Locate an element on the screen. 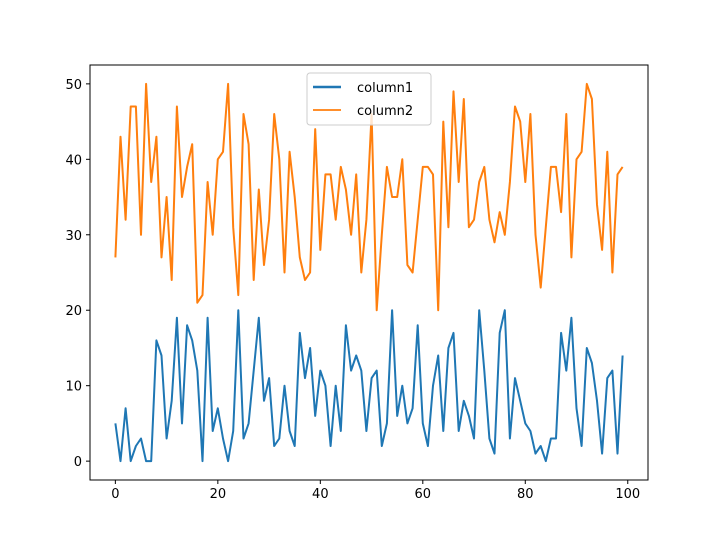 This screenshot has width=720, height=540. x-tick-label: 20 is located at coordinates (218, 494).